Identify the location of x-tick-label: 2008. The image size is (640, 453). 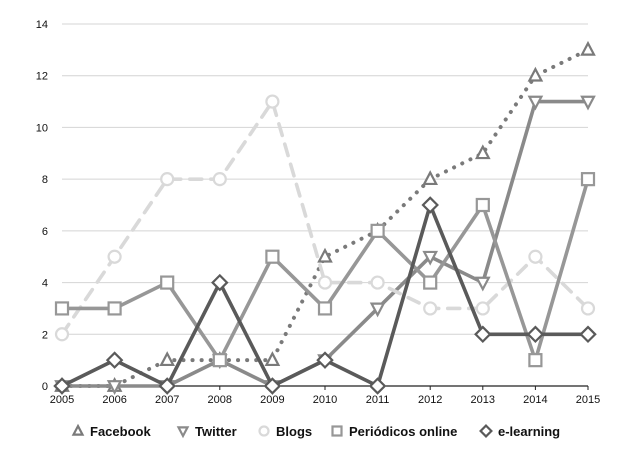
(220, 400).